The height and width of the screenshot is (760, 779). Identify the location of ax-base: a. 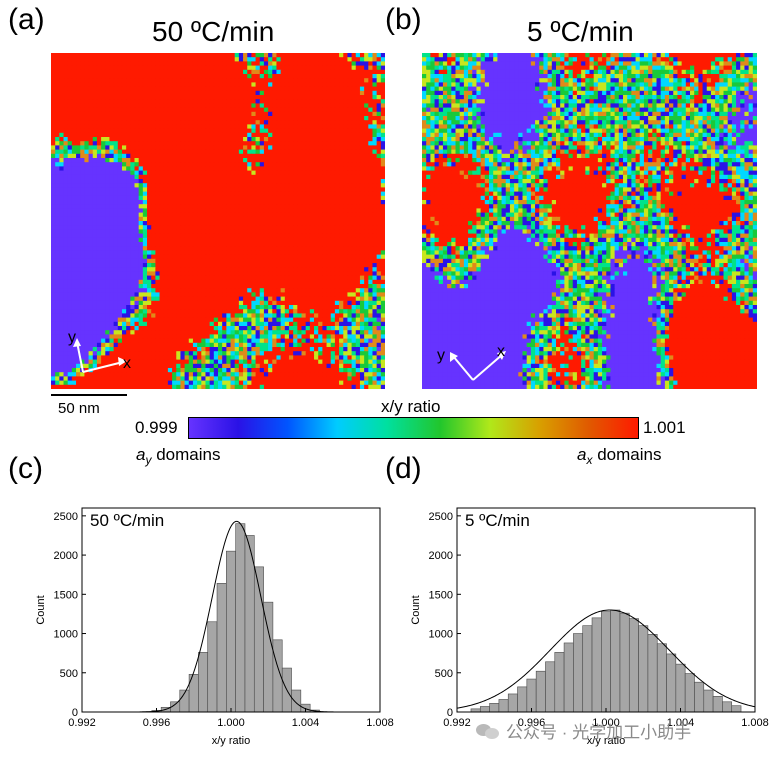
(582, 454).